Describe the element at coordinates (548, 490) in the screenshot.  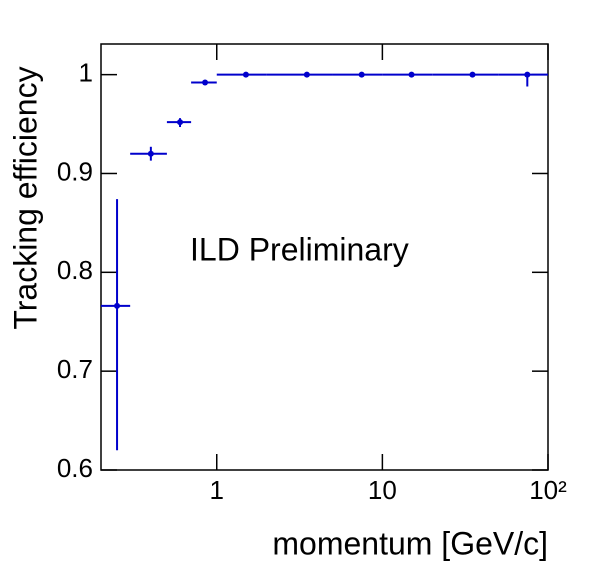
I see `x-tick-label: 10²` at that location.